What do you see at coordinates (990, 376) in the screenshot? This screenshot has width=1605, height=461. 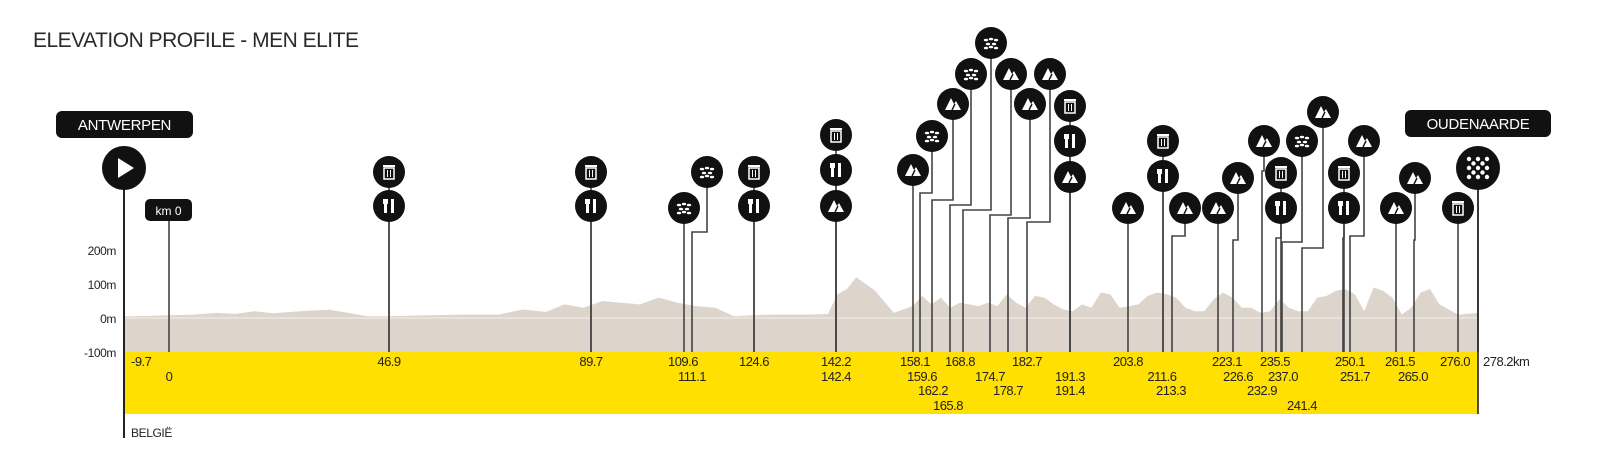 I see `km-label: 174.7` at bounding box center [990, 376].